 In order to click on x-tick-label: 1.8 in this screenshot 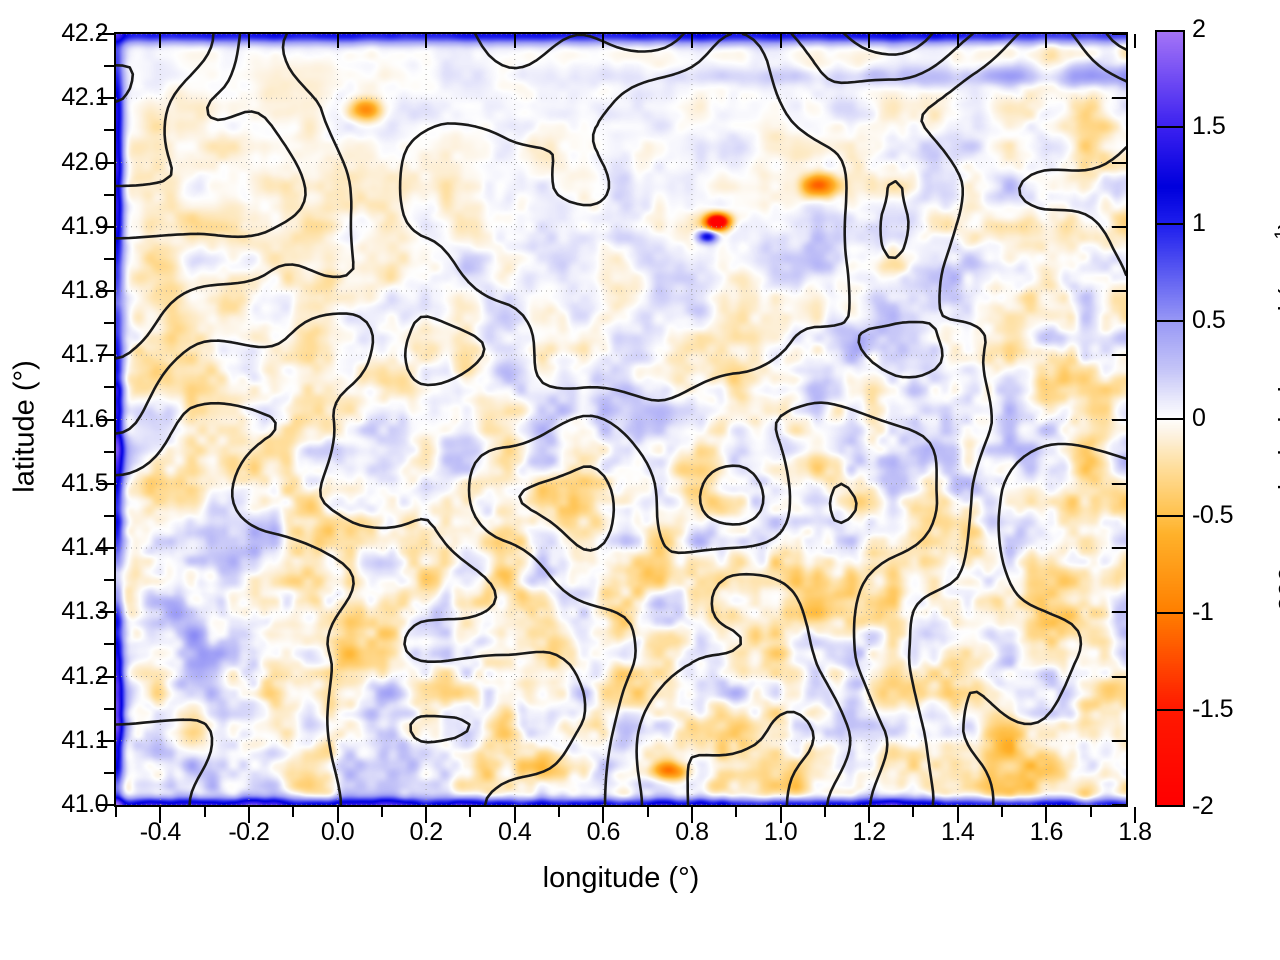, I will do `click(1135, 832)`.